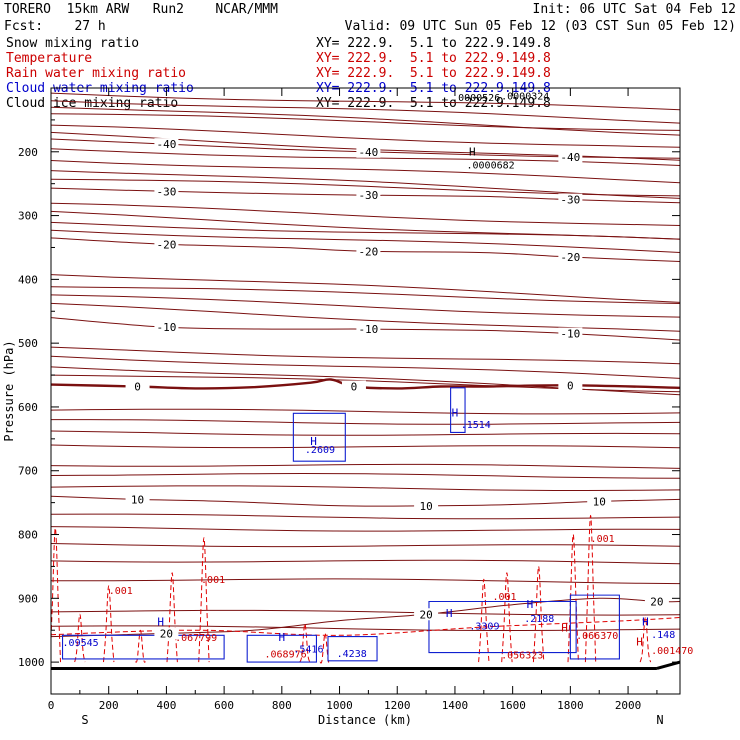 This screenshot has width=740, height=740. Describe the element at coordinates (224, 705) in the screenshot. I see `x-tick-label: 600` at that location.